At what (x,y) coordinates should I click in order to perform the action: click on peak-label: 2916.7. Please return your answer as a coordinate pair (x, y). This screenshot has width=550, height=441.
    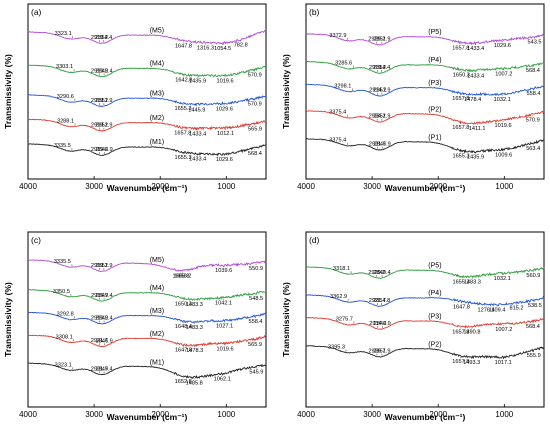
    Looking at the image, I should click on (99, 296).